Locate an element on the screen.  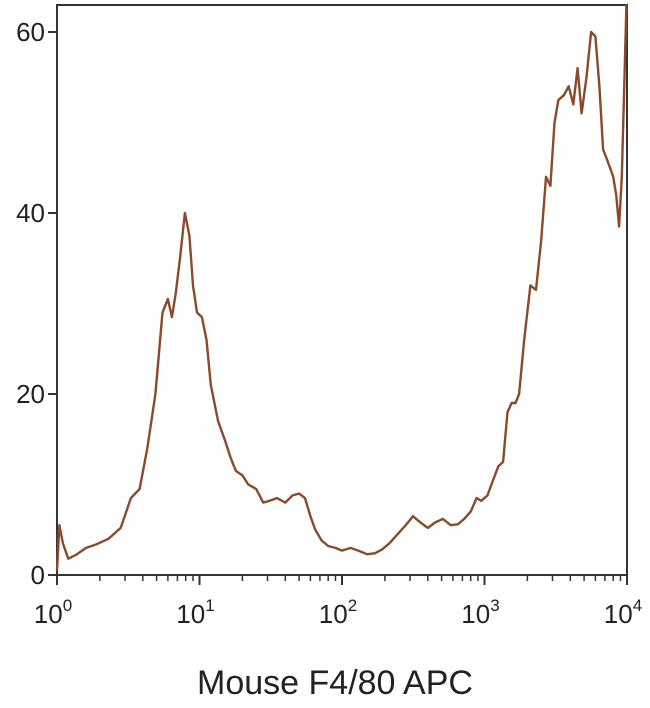
x-tick-label: 10³ is located at coordinates (480, 612).